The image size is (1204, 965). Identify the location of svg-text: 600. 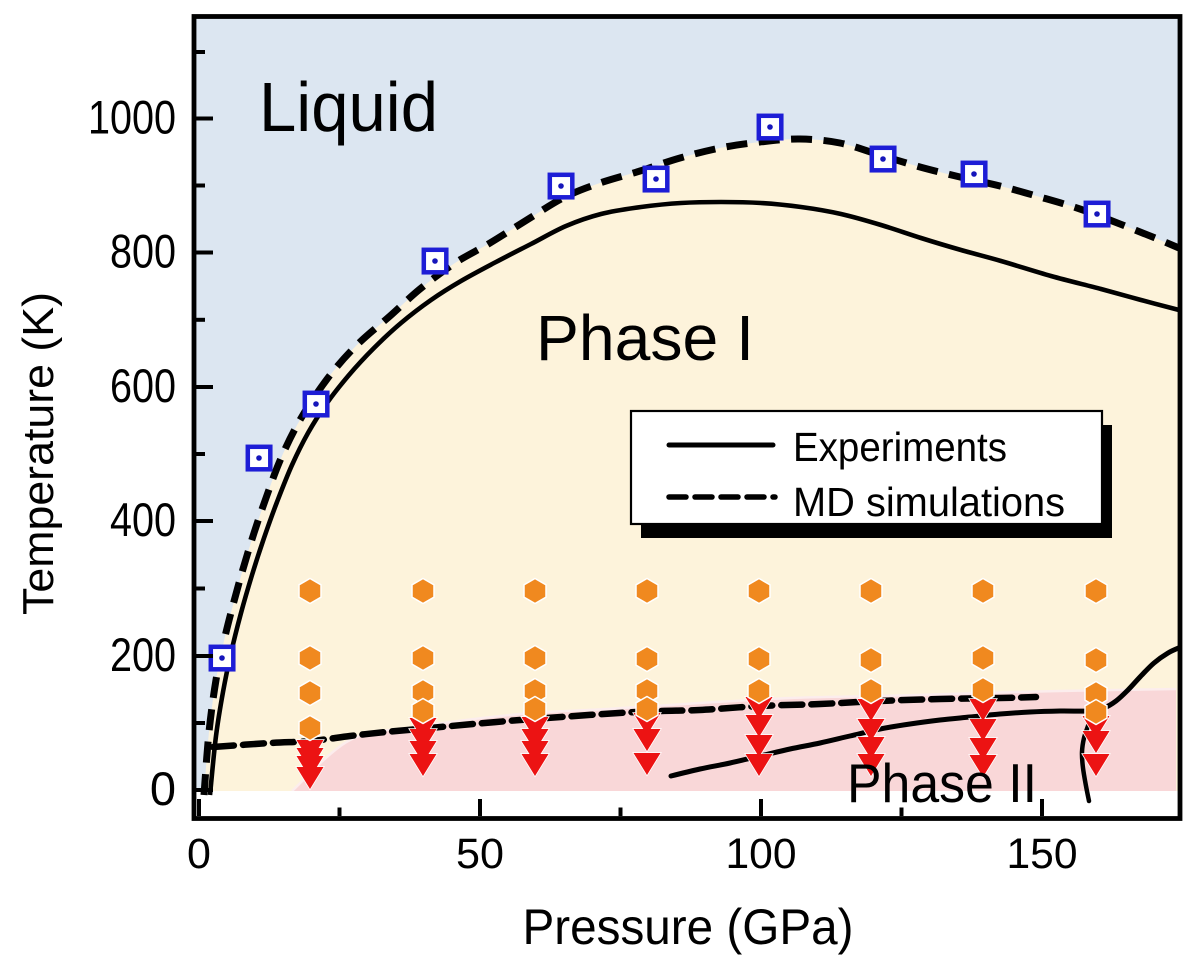
(143, 385).